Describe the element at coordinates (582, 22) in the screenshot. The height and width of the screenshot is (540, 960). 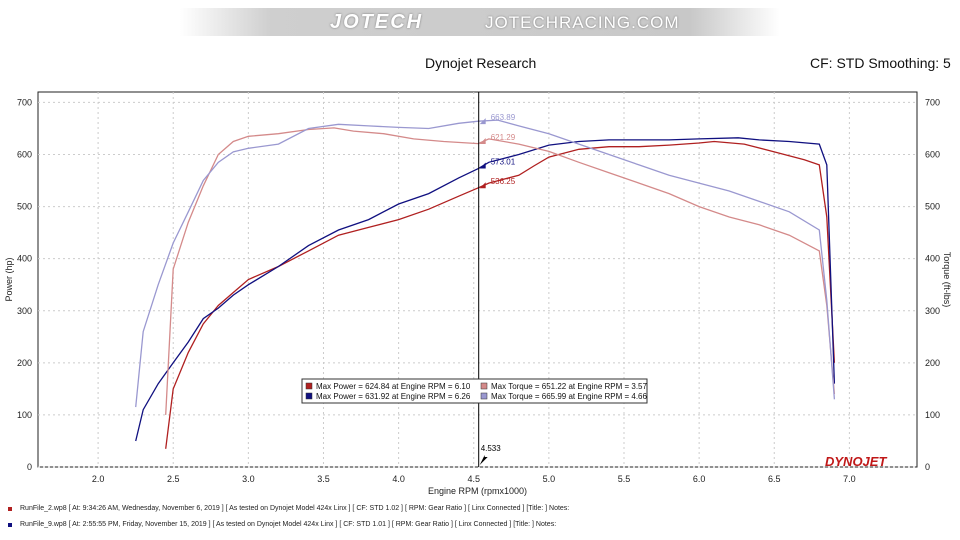
I see `brand-url: JOTECHRACING.COM` at that location.